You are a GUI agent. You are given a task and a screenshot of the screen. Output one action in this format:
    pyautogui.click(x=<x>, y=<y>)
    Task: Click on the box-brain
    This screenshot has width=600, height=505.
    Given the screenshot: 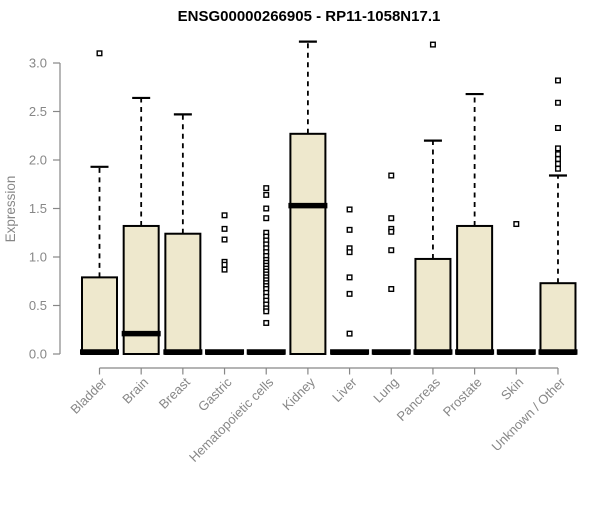 What is the action you would take?
    pyautogui.click(x=141, y=225)
    